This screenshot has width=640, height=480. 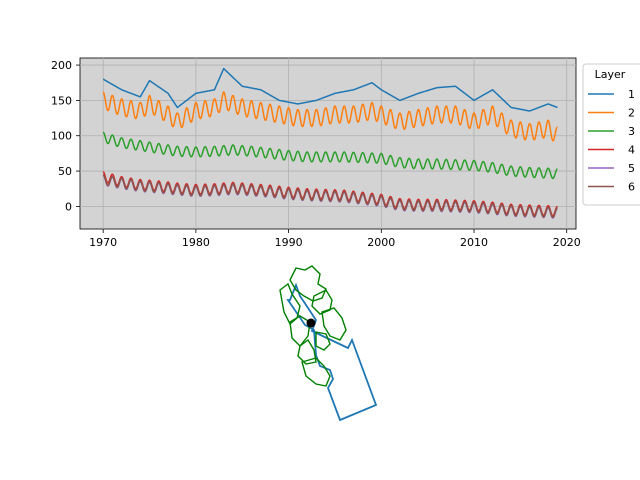 I want to click on map-panel, so click(x=328, y=343).